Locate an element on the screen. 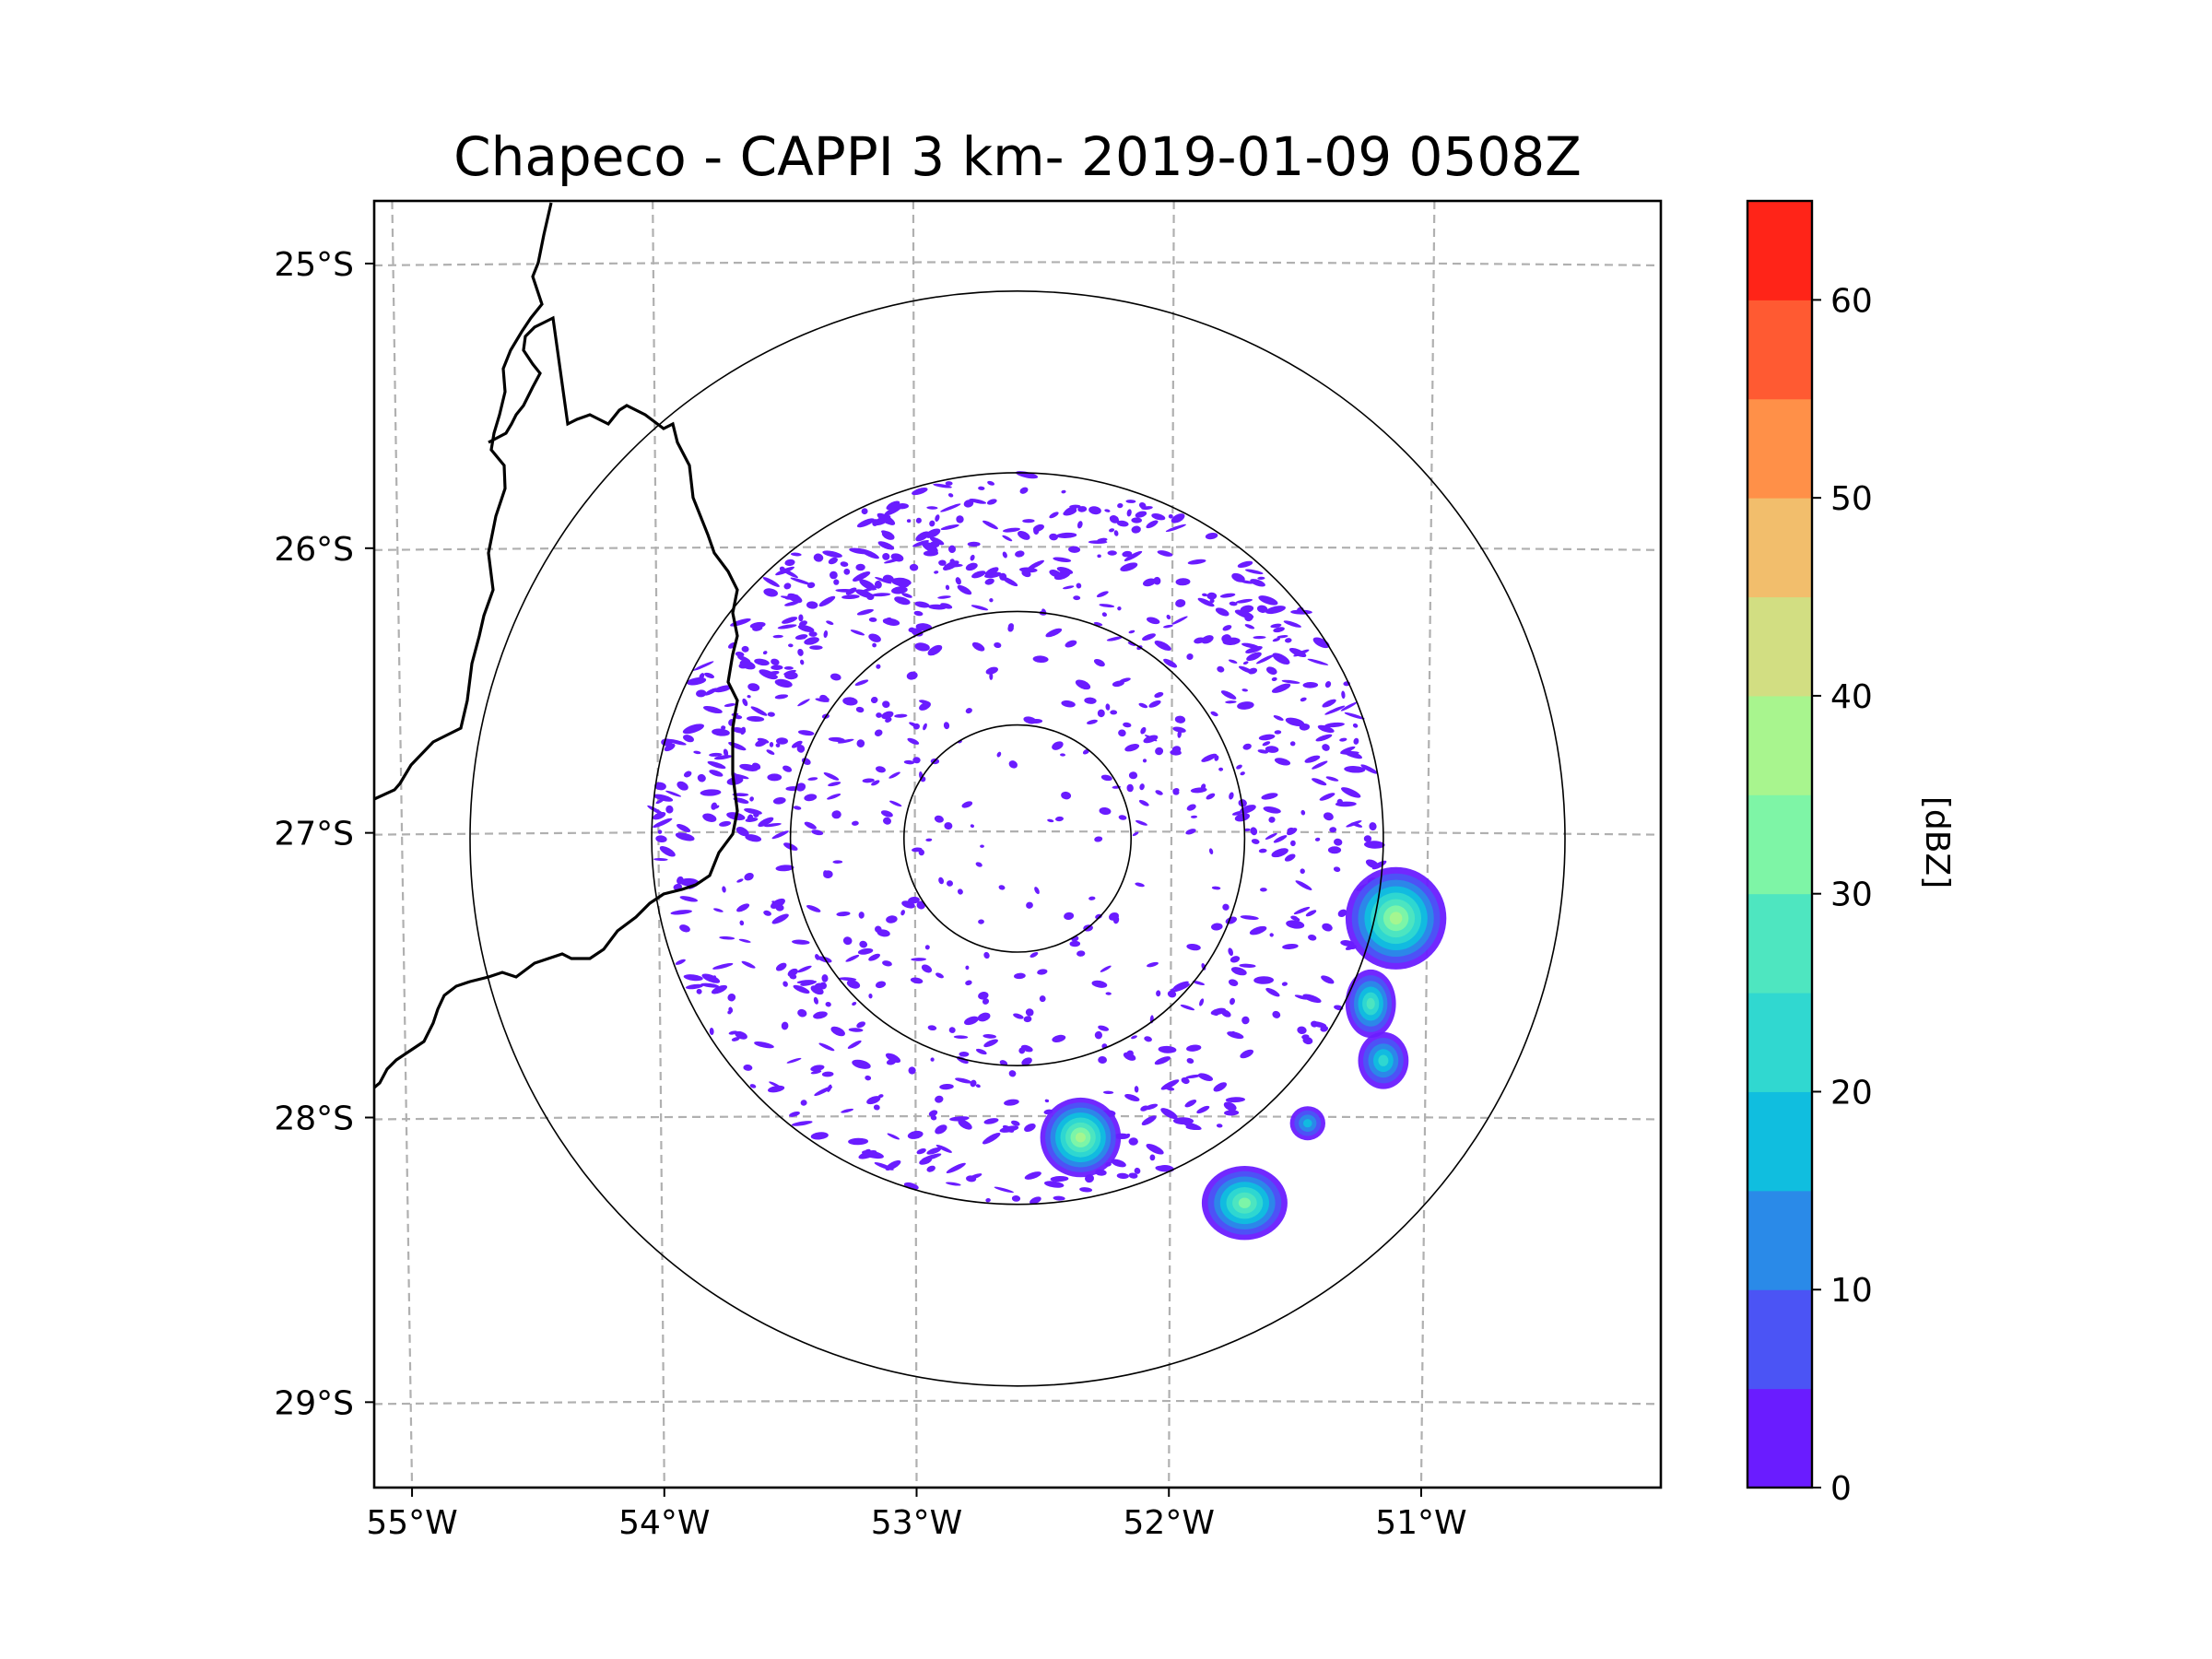  colorbar-tick-label: 0 is located at coordinates (1841, 1489).